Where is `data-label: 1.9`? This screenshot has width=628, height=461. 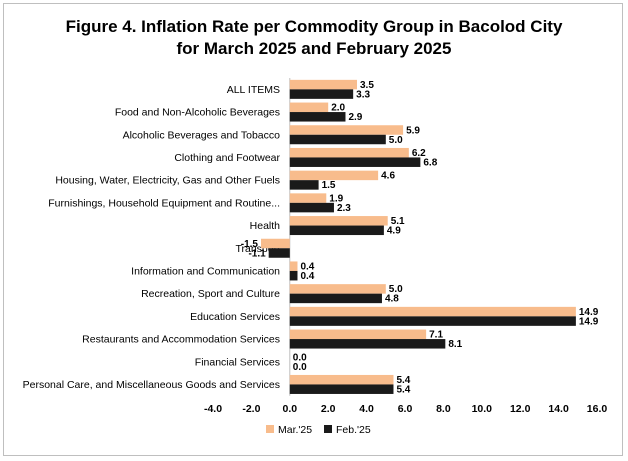 data-label: 1.9 is located at coordinates (336, 198).